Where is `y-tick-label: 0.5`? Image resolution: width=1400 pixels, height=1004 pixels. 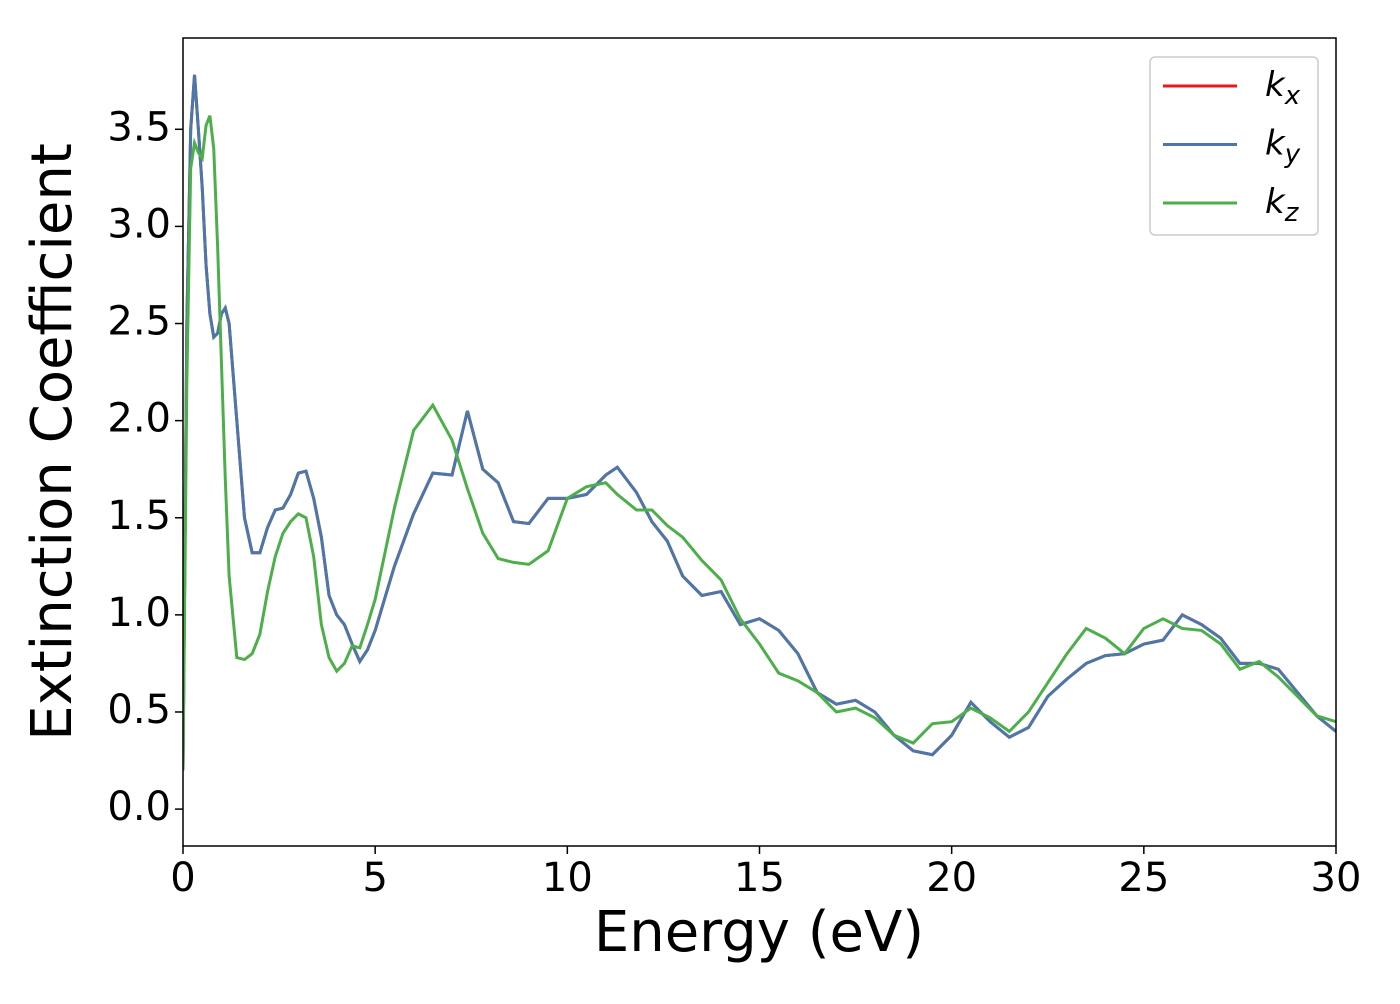 y-tick-label: 0.5 is located at coordinates (139, 710).